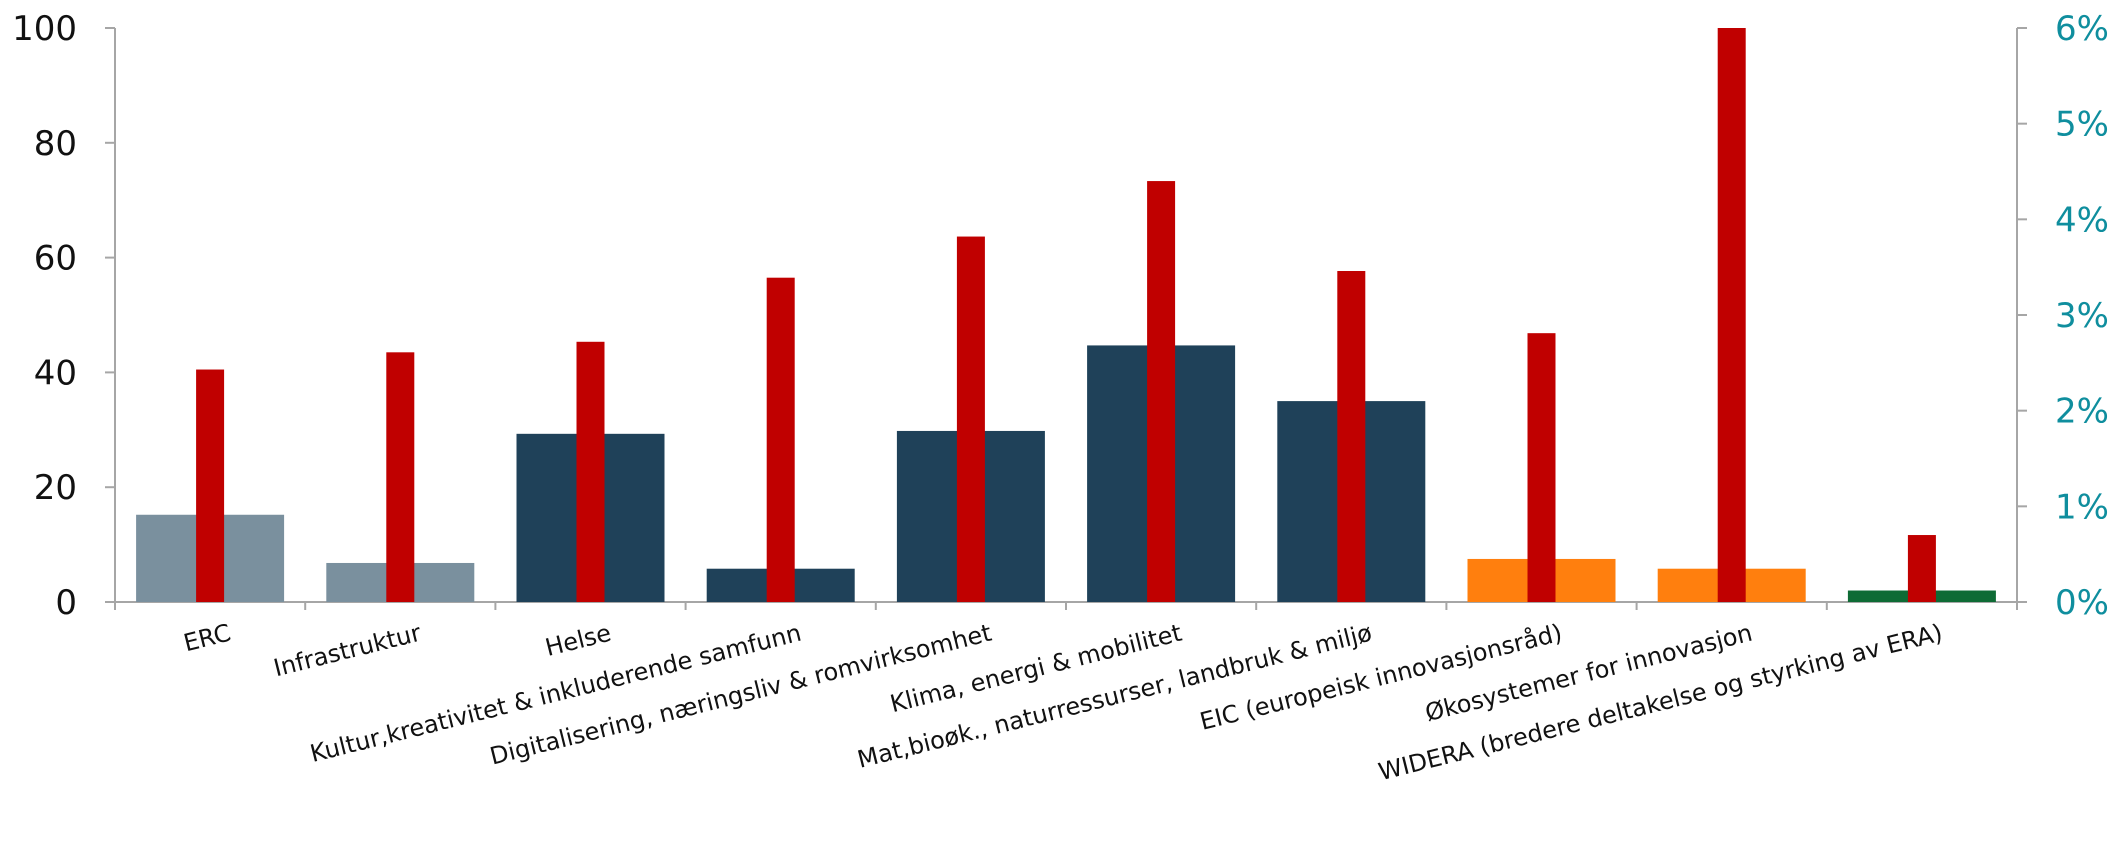 The image size is (2118, 842). Describe the element at coordinates (2082, 220) in the screenshot. I see `right-tick-label: 4%` at that location.